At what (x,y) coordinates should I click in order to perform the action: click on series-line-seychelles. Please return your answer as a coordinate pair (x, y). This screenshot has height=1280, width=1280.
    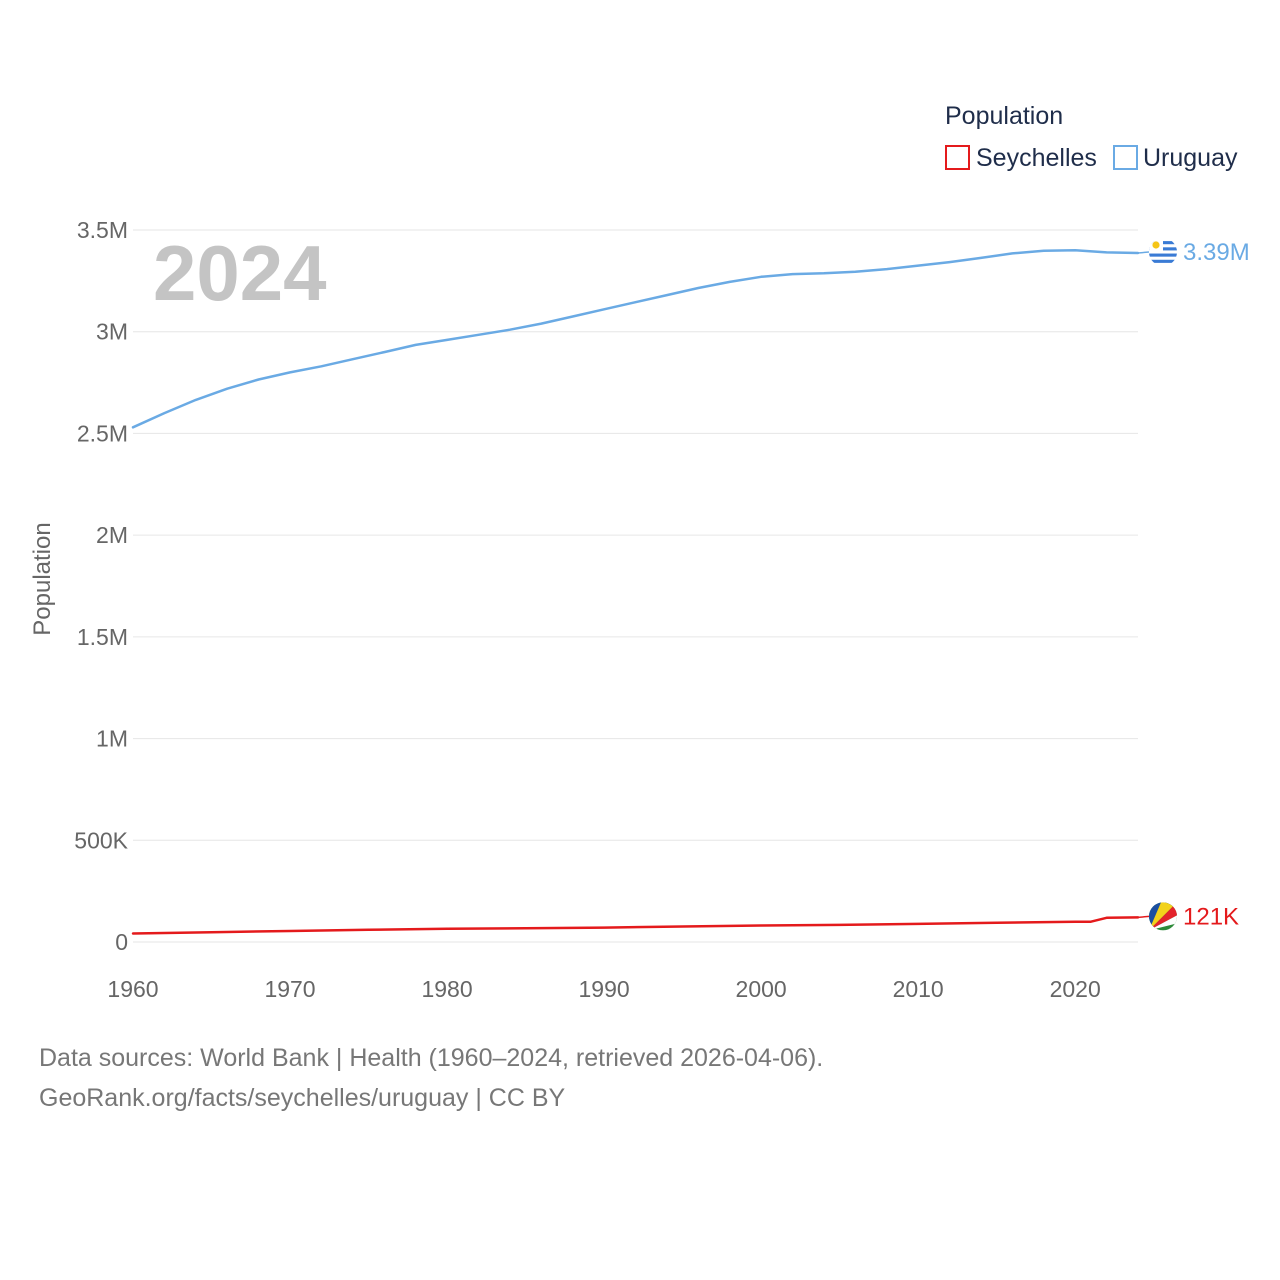
    Looking at the image, I should click on (635, 925).